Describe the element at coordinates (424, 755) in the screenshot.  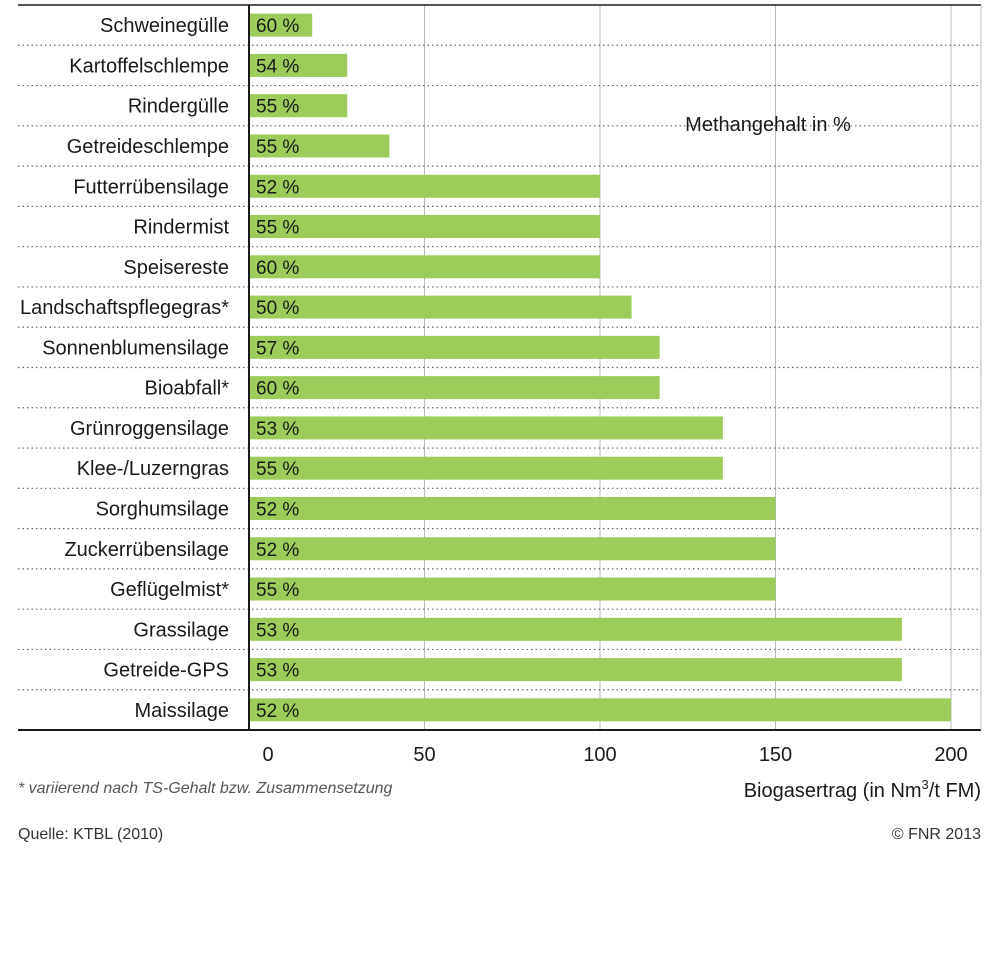
I see `x-tick-50: 50` at that location.